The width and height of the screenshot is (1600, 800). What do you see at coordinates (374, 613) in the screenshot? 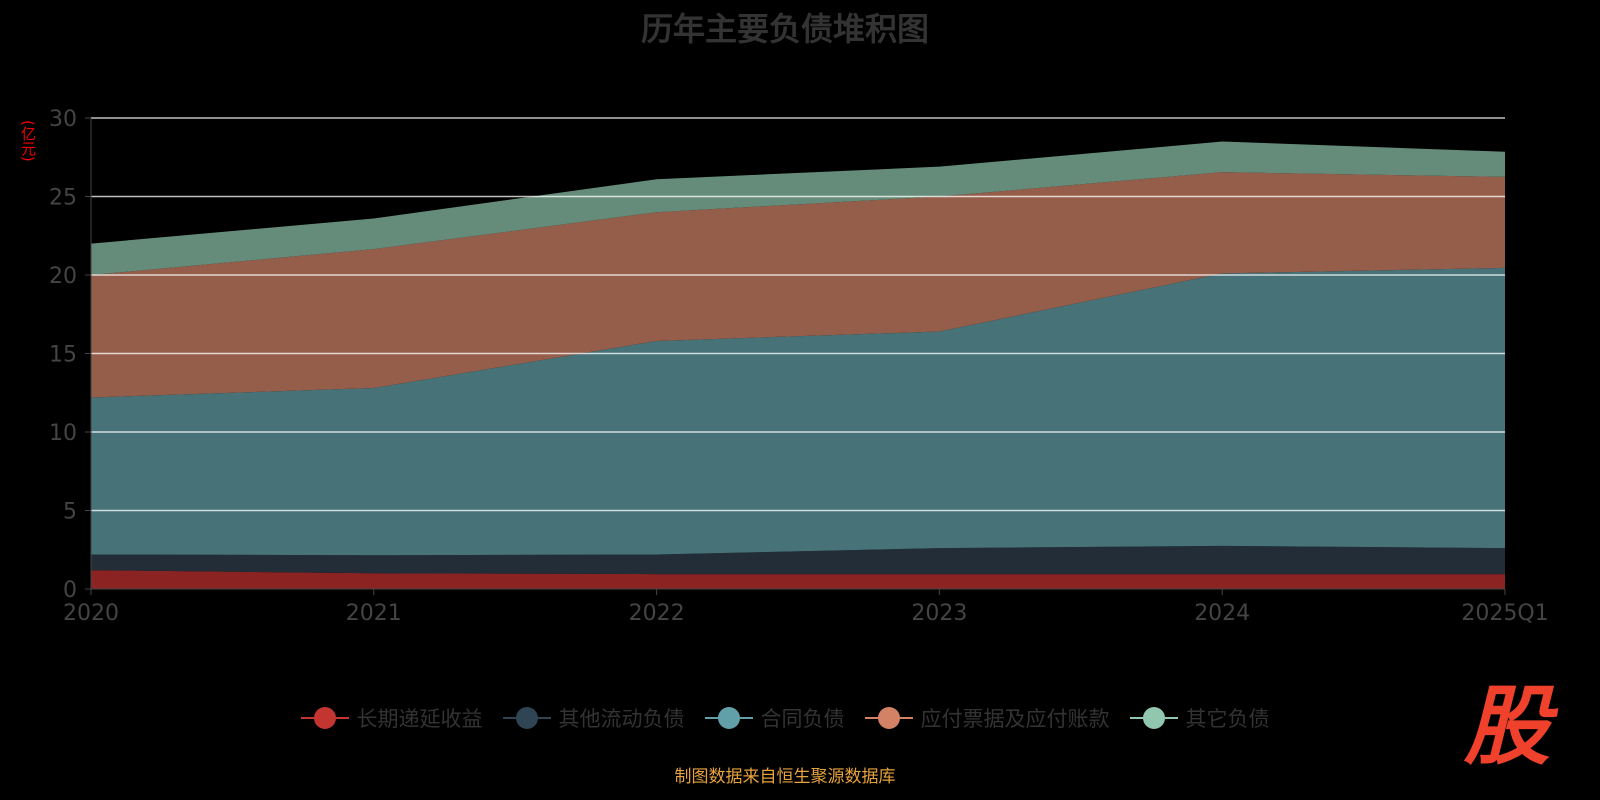
I see `x-tick-label: 2021` at bounding box center [374, 613].